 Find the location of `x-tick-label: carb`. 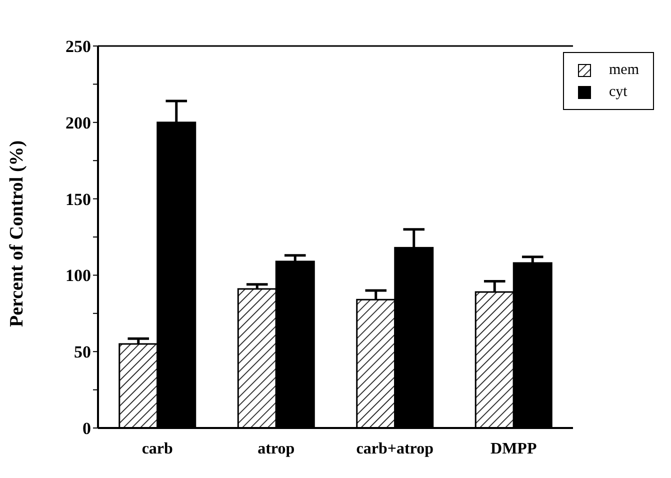

x-tick-label: carb is located at coordinates (158, 449).